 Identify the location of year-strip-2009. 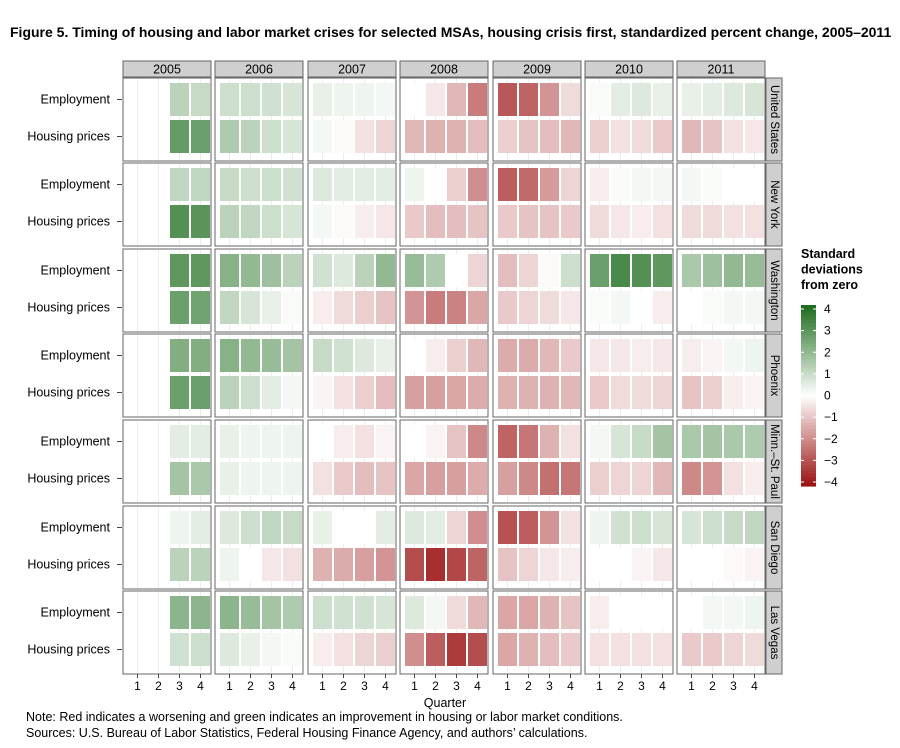
(537, 69).